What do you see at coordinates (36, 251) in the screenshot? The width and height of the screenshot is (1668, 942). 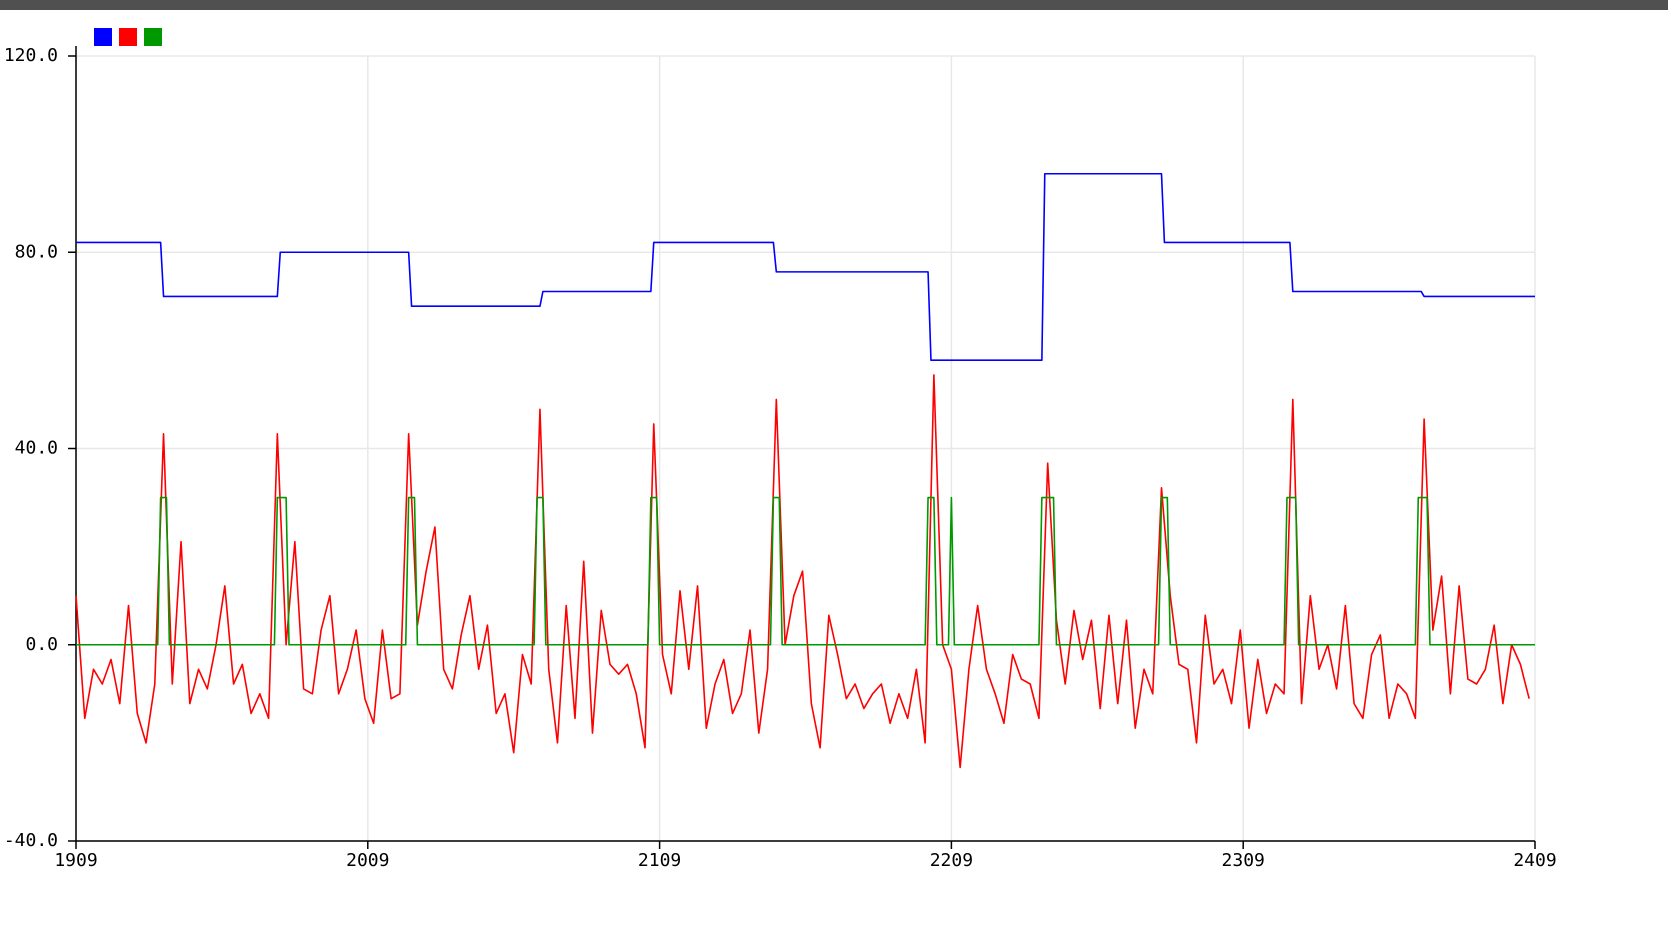 I see `y-tick-label: 80.0` at bounding box center [36, 251].